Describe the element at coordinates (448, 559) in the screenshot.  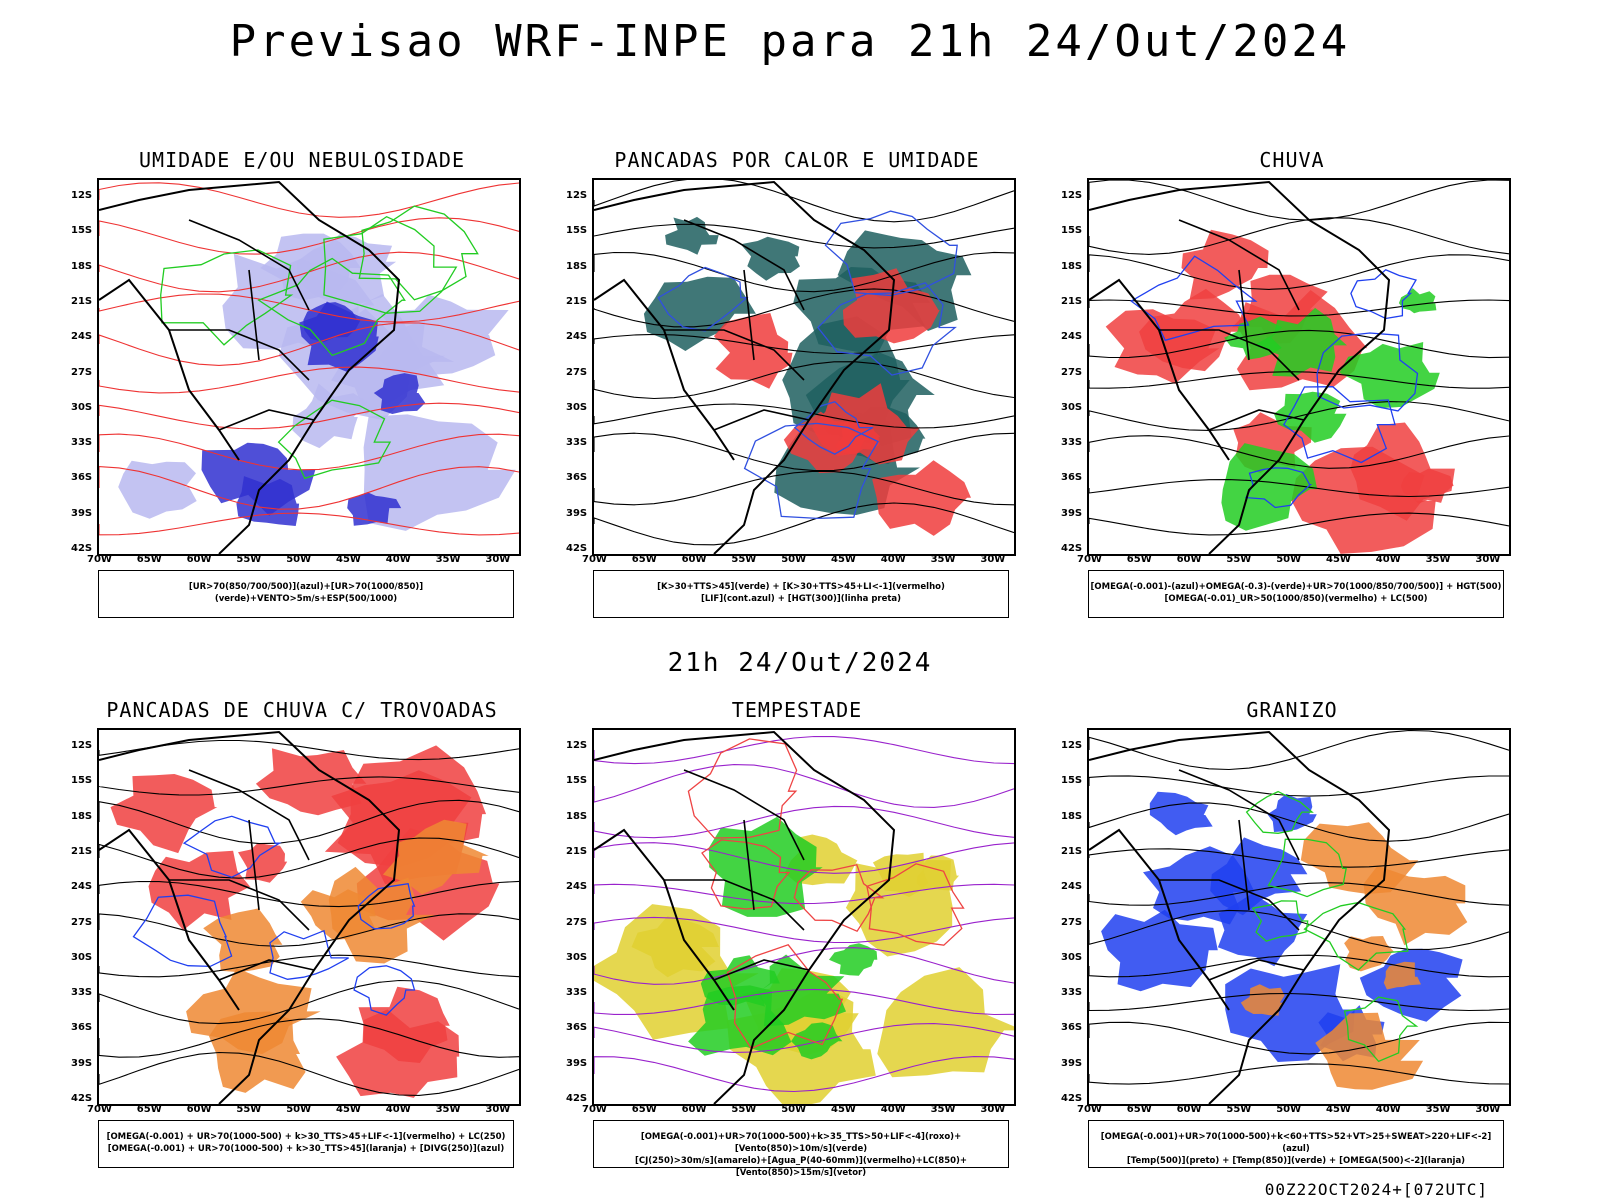
I see `longitude-label: 35W` at that location.